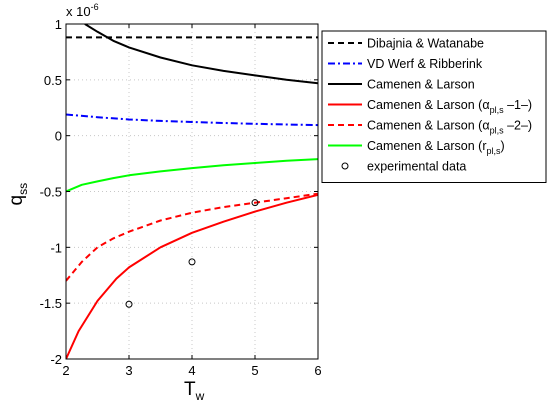 The width and height of the screenshot is (554, 407). I want to click on x-axis-title-main: T, so click(190, 389).